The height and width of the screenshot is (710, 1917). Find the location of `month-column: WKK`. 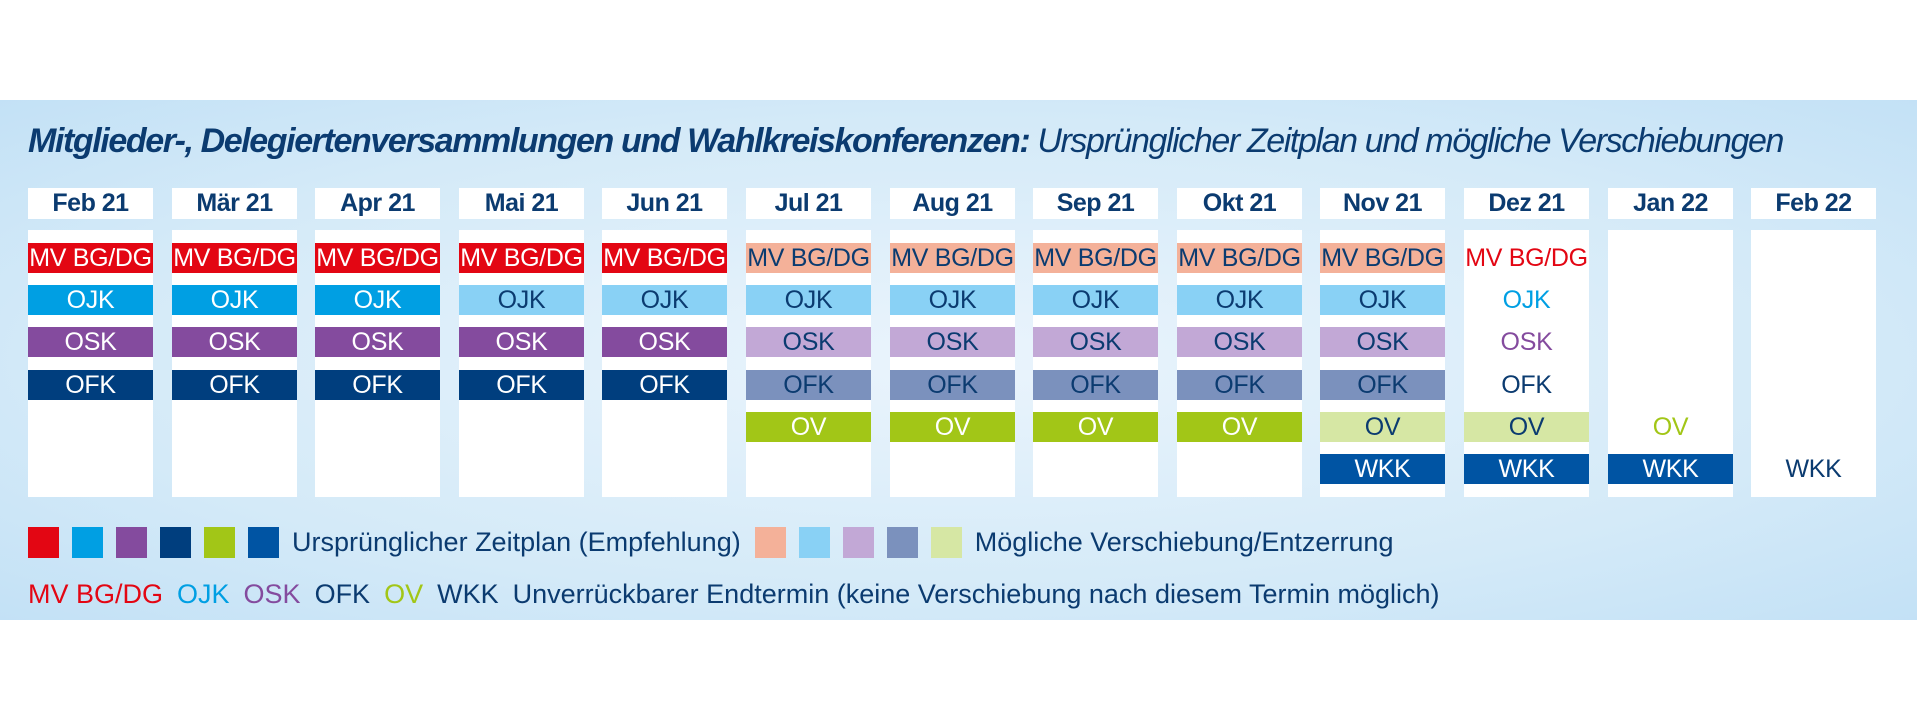

month-column: WKK is located at coordinates (1813, 363).